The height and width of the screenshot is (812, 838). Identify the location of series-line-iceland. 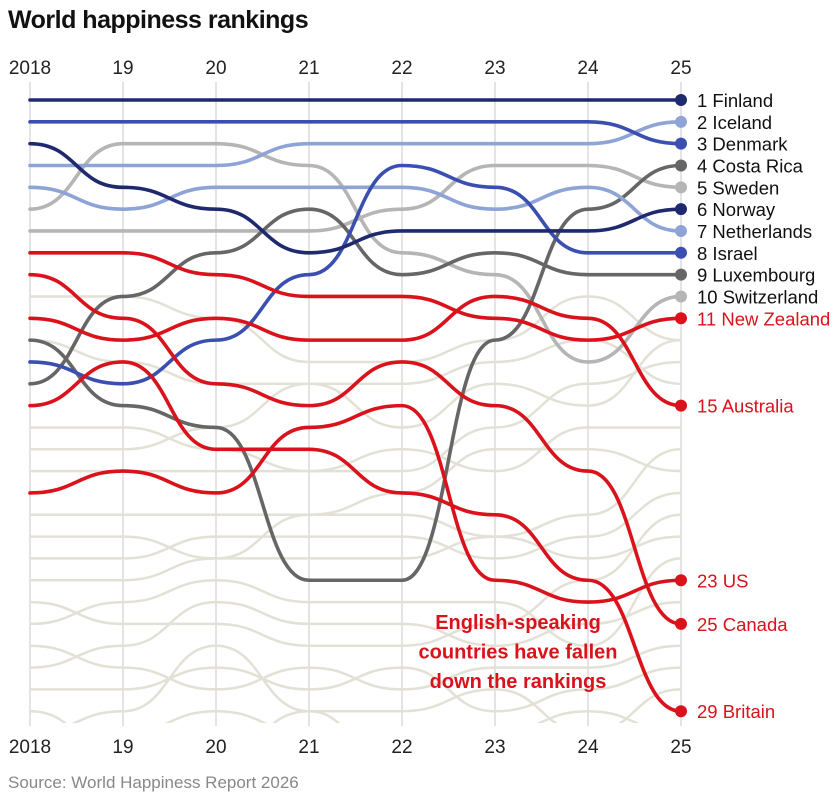
(355, 144).